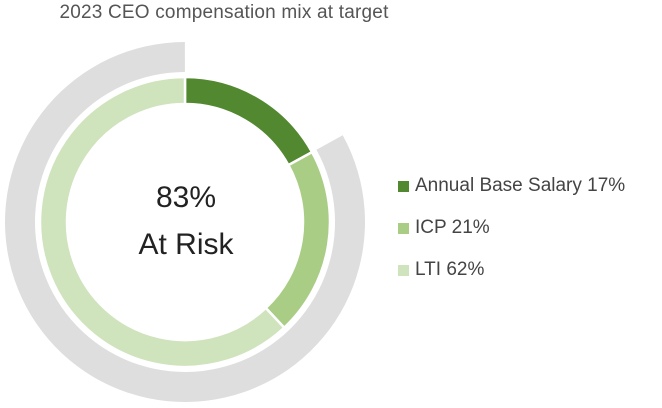  What do you see at coordinates (520, 185) in the screenshot?
I see `legend-label-base-salary: Annual Base Salary 17%` at bounding box center [520, 185].